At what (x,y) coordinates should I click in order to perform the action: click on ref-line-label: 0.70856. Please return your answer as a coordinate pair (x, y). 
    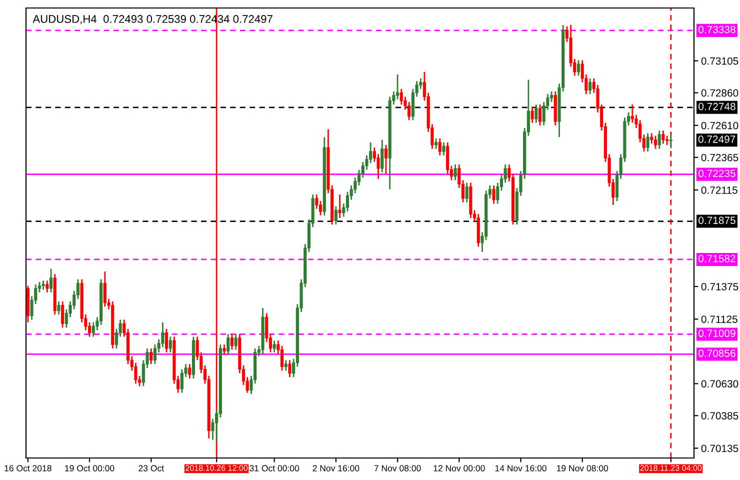
    Looking at the image, I should click on (717, 353).